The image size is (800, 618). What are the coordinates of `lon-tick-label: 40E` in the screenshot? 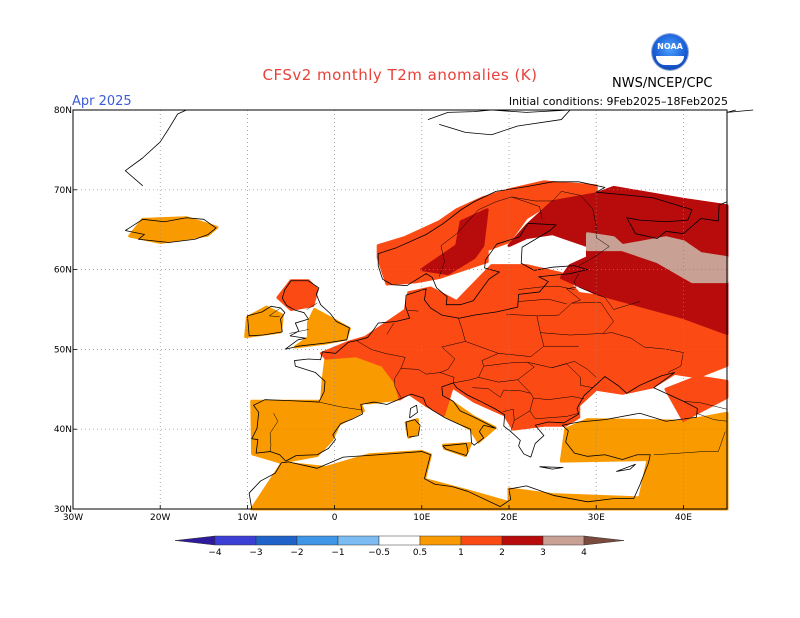 It's located at (683, 518).